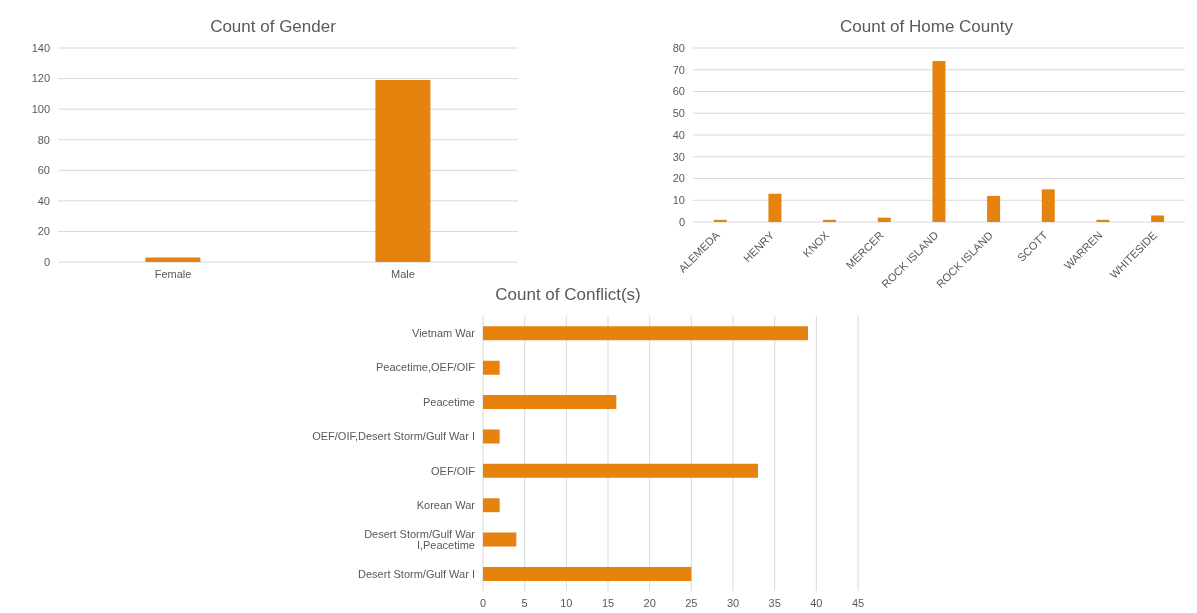 This screenshot has height=613, width=1197. What do you see at coordinates (416, 573) in the screenshot?
I see `y-tick-label: Desert Storm/Gulf War I` at bounding box center [416, 573].